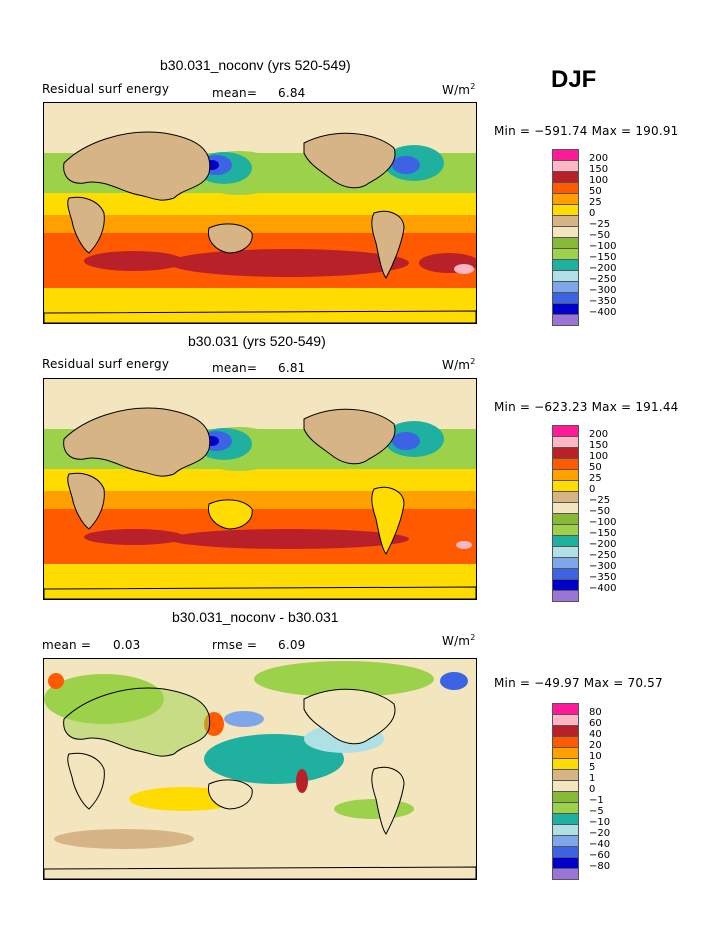 This screenshot has width=723, height=935. Describe the element at coordinates (235, 368) in the screenshot. I see `panel2-mean-label: mean=` at that location.